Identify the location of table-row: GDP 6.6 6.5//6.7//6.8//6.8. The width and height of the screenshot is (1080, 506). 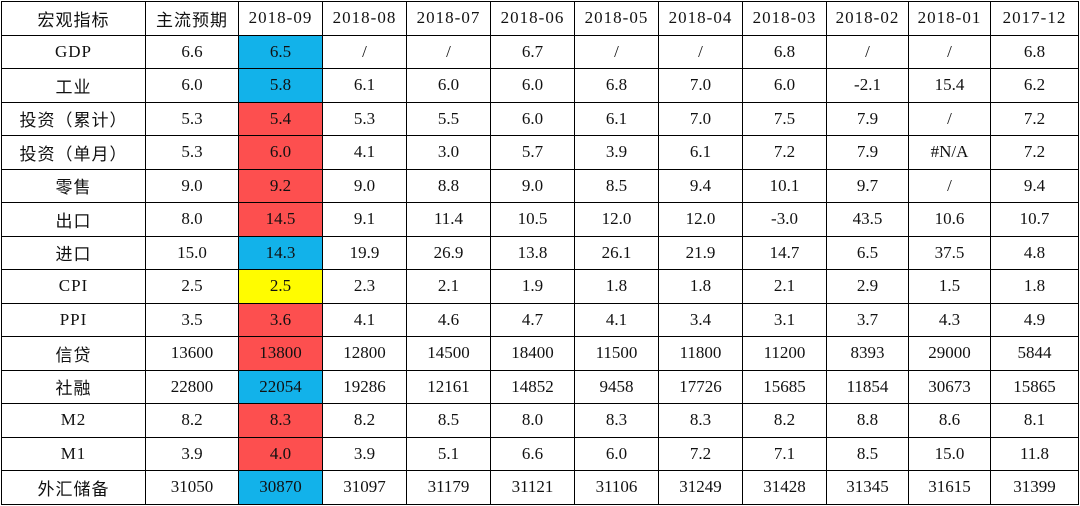
(540, 51).